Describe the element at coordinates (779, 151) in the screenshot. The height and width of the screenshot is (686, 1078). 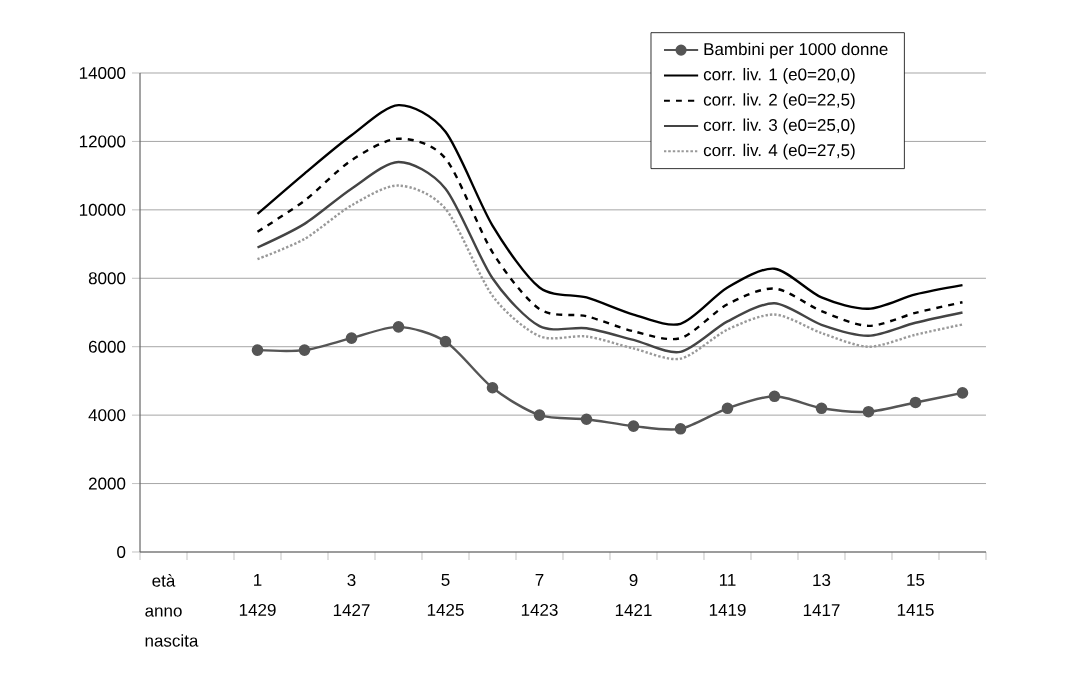
I see `legend-label: corr. liv. 4 (e0=27,5)` at that location.